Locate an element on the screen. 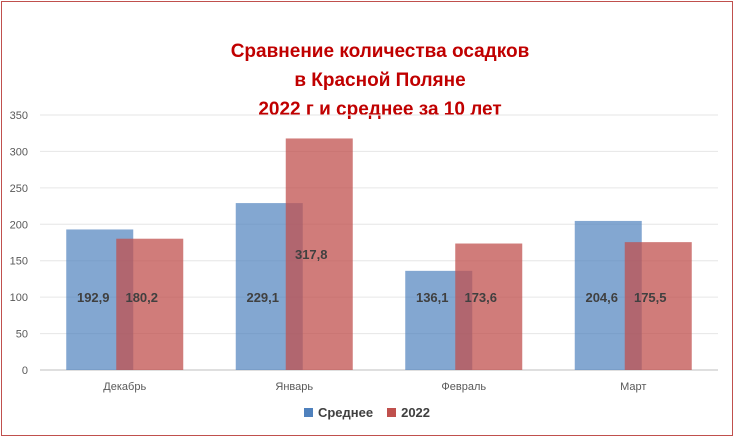 The height and width of the screenshot is (437, 734). x-category-label: Январь is located at coordinates (294, 387).